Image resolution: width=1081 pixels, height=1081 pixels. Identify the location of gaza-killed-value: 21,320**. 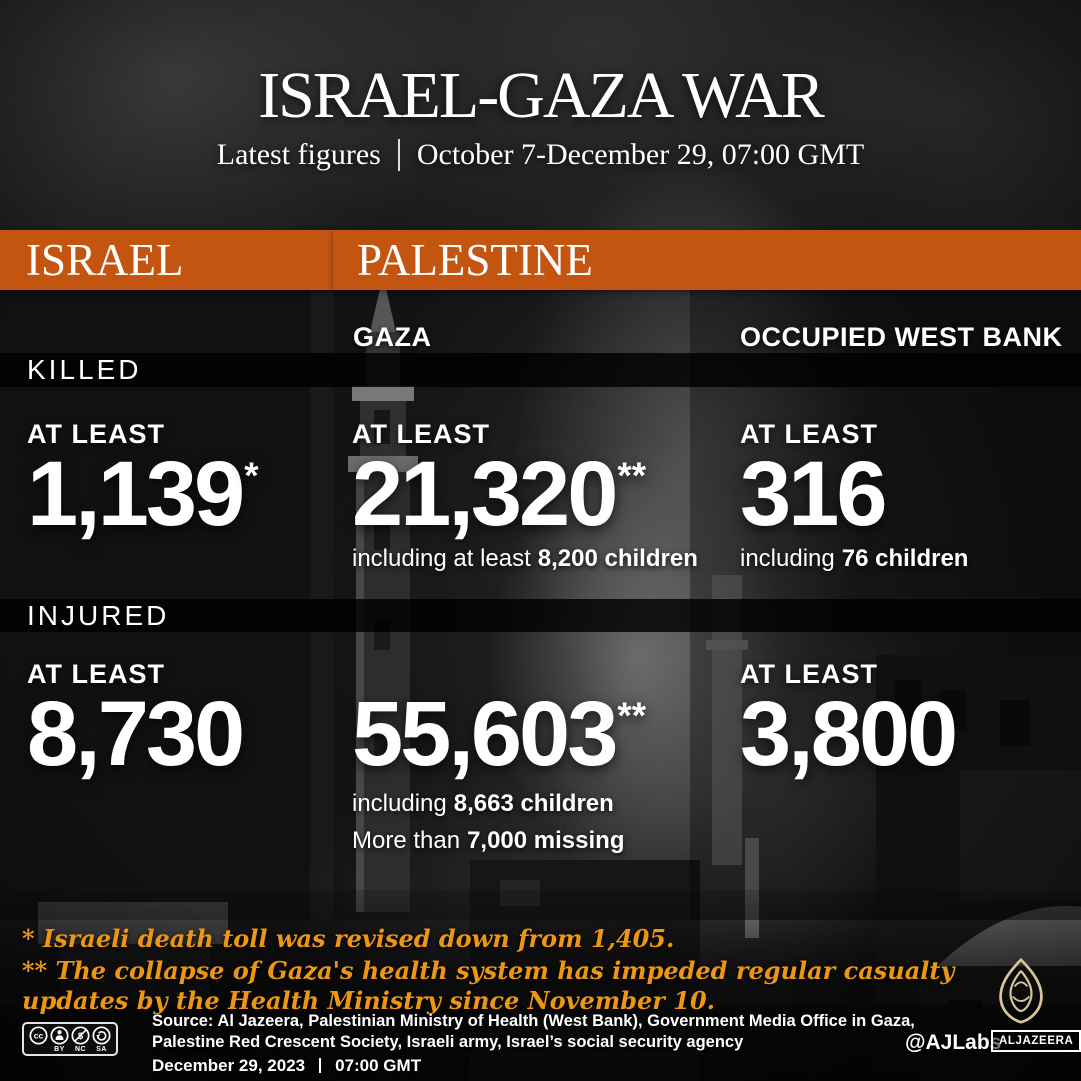
(499, 494).